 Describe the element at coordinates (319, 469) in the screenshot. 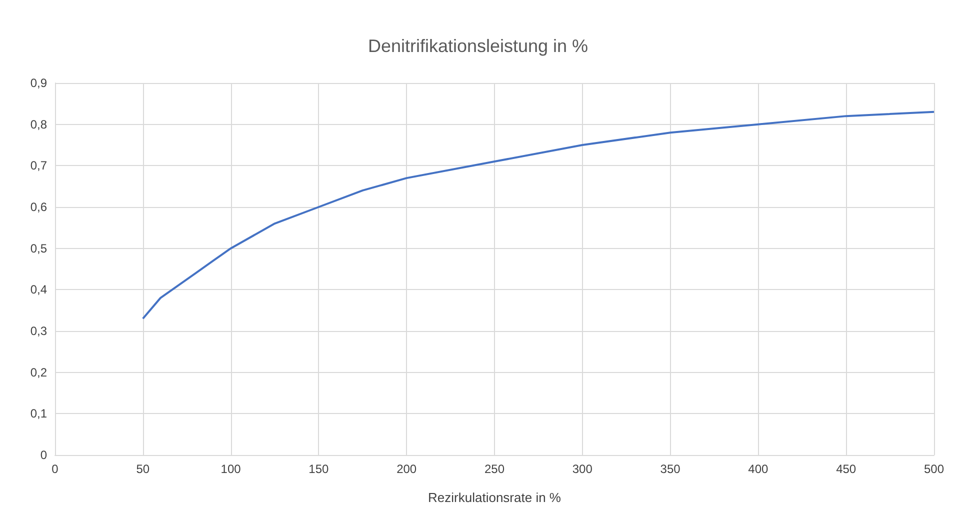

I see `x-tick-label: 150` at that location.